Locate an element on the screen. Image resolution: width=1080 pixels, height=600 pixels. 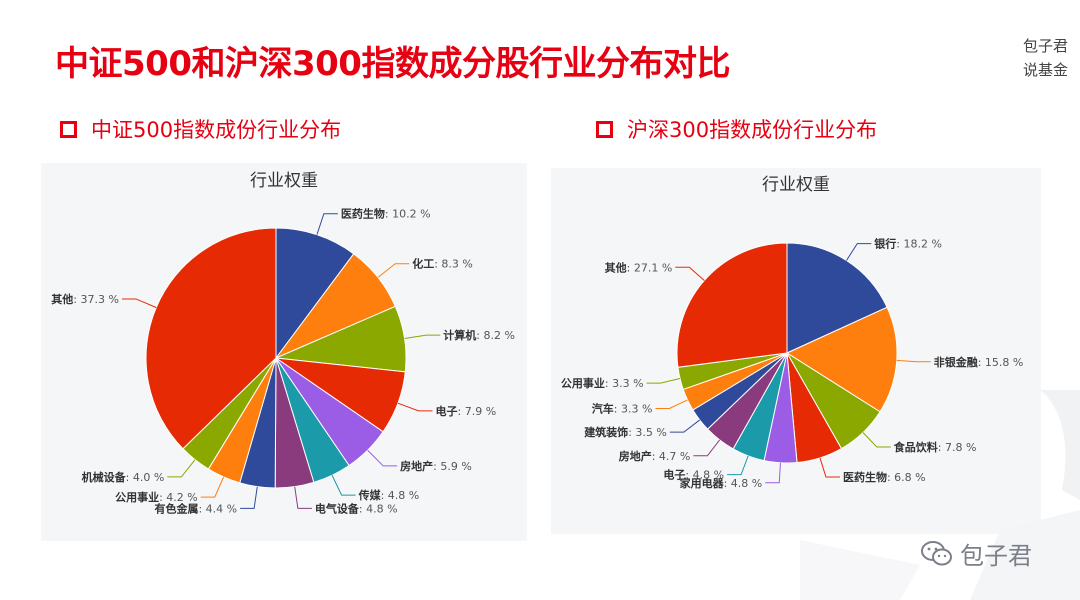
slice-label-1: 化工: 8.3 % is located at coordinates (442, 264).